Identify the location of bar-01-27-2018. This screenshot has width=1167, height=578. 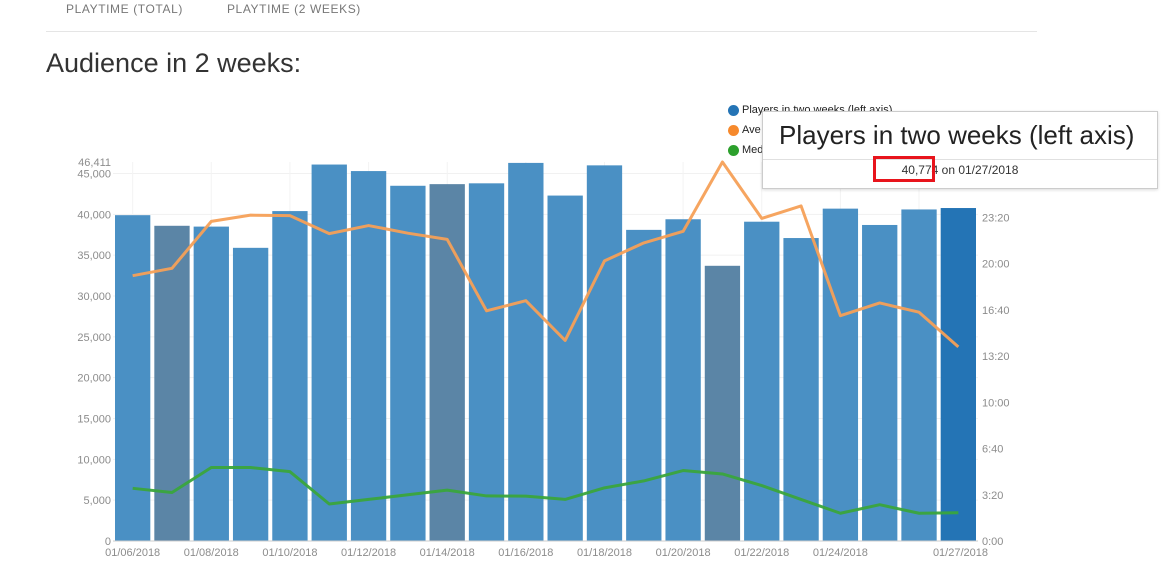
(958, 374).